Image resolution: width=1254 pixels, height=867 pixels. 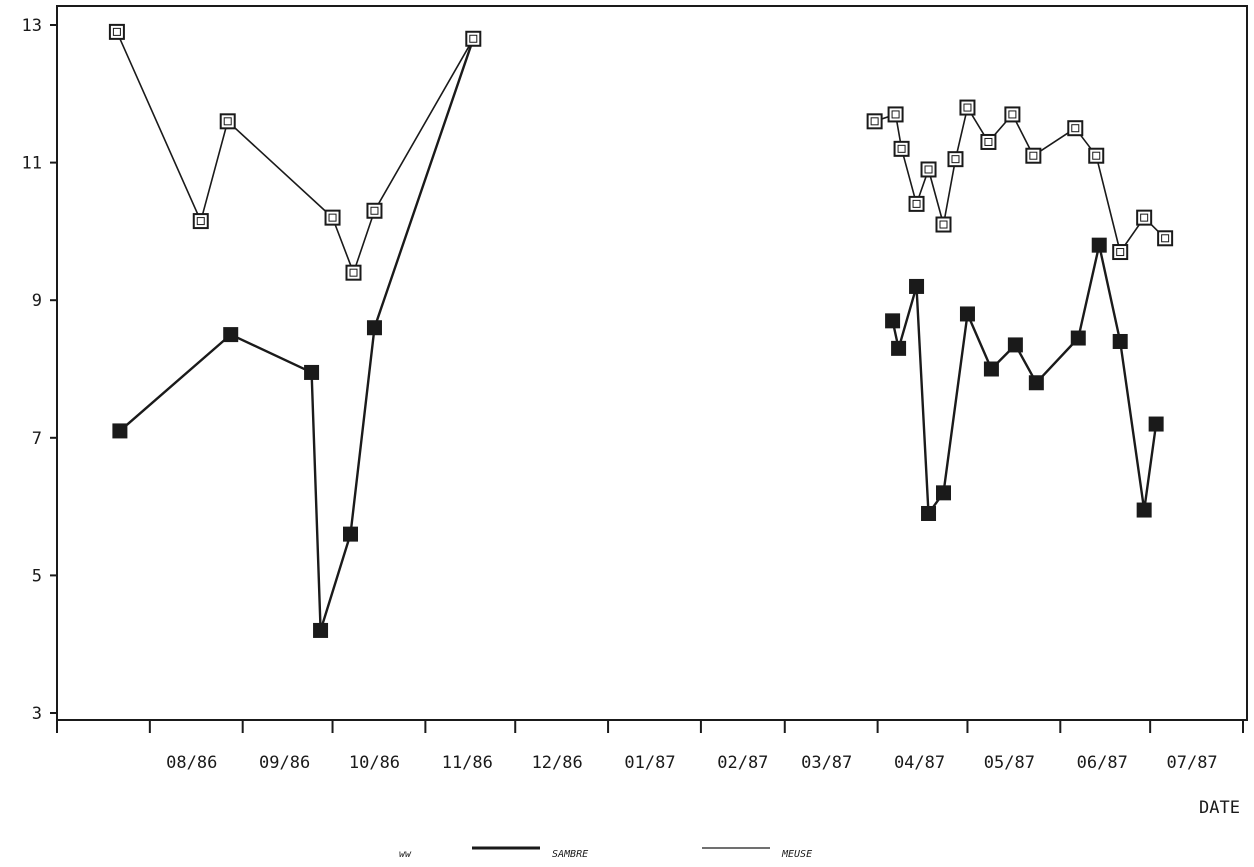 I want to click on y-tick-label: 9, so click(x=37, y=301).